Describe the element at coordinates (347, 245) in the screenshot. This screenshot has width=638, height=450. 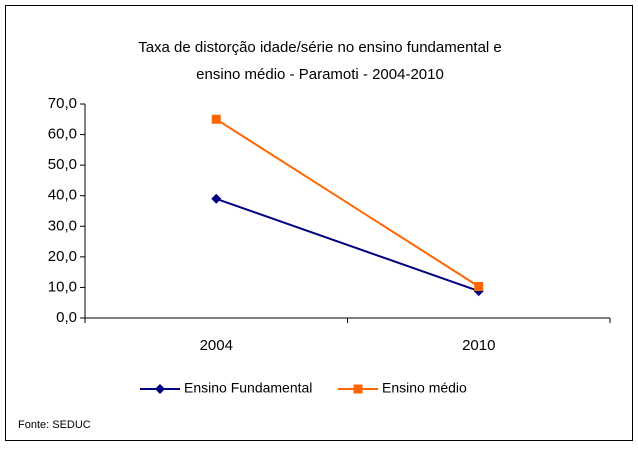
I see `series-line` at that location.